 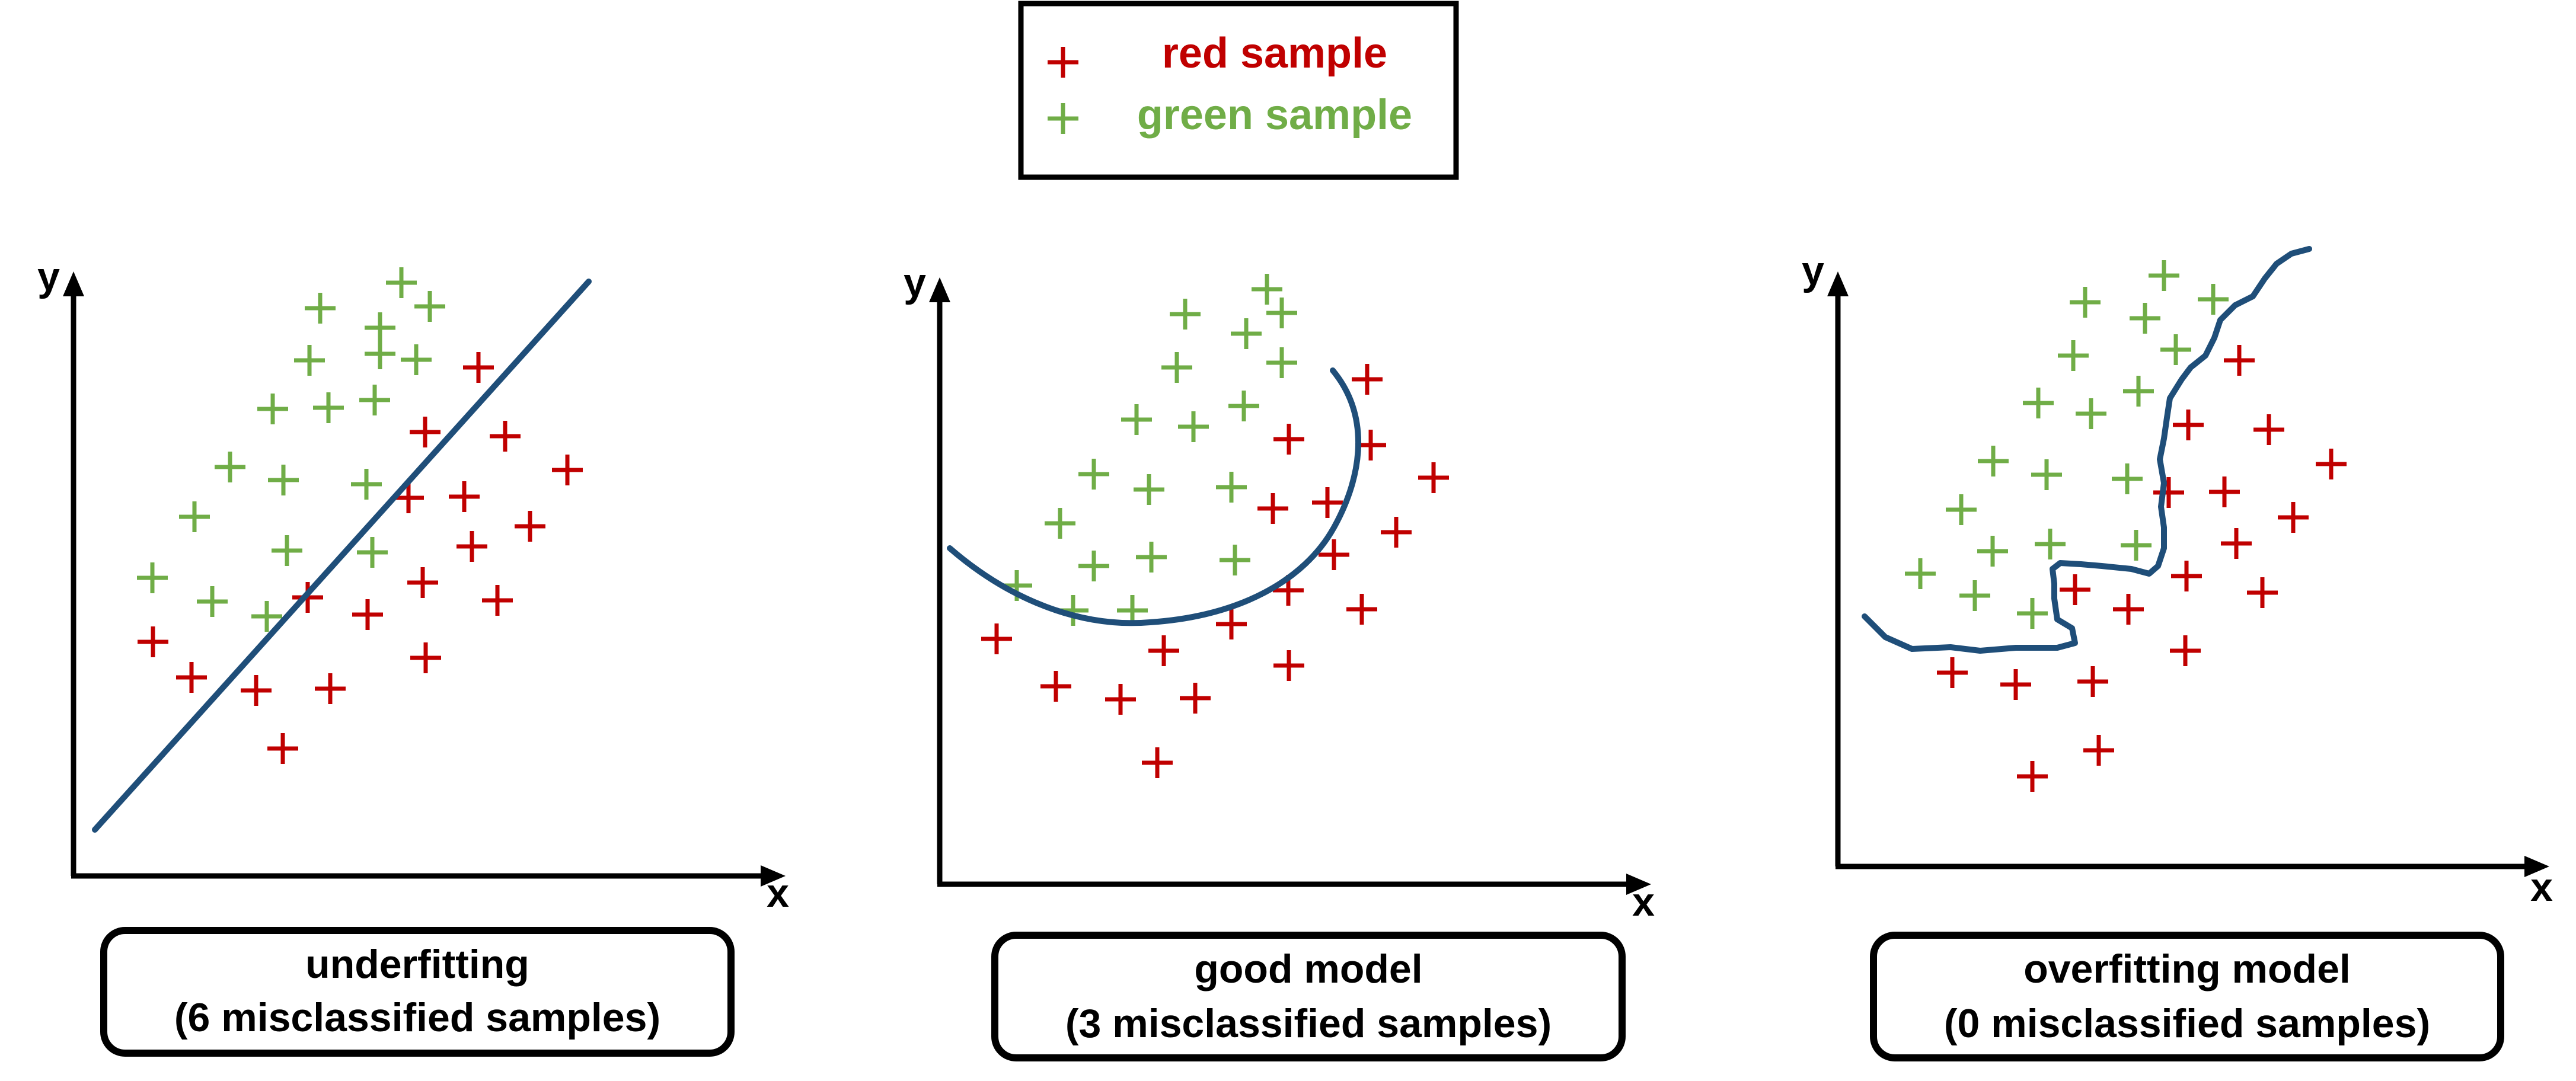 What do you see at coordinates (1274, 53) in the screenshot?
I see `legend-red-label: red sample` at bounding box center [1274, 53].